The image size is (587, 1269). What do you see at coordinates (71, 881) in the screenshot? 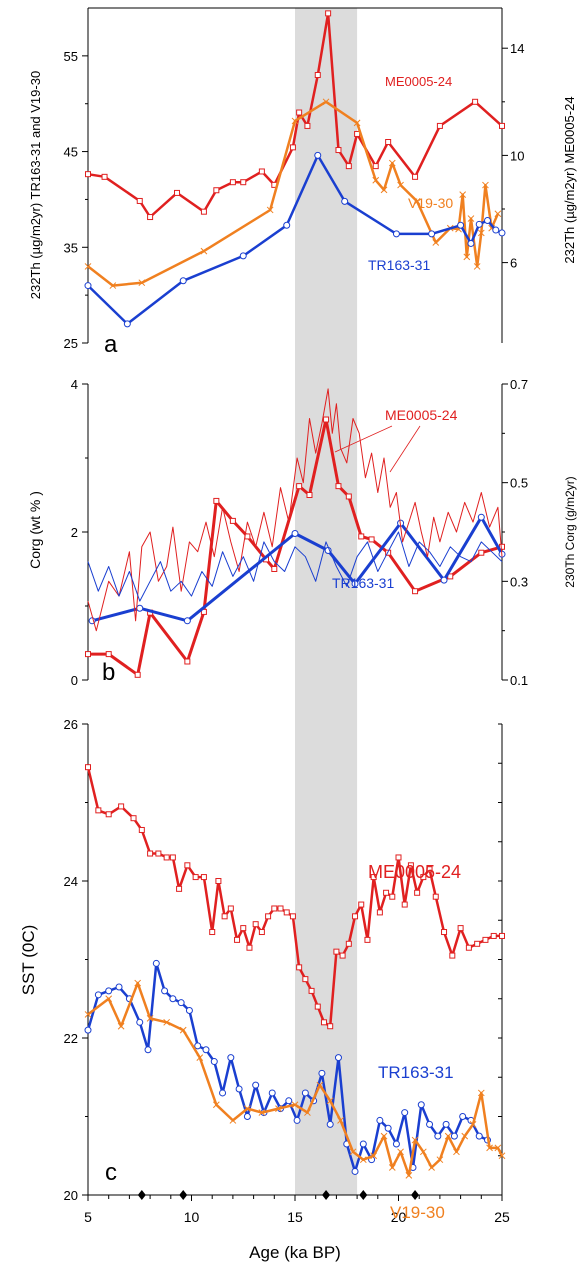
I see `left-tick-label: 24` at bounding box center [71, 881].